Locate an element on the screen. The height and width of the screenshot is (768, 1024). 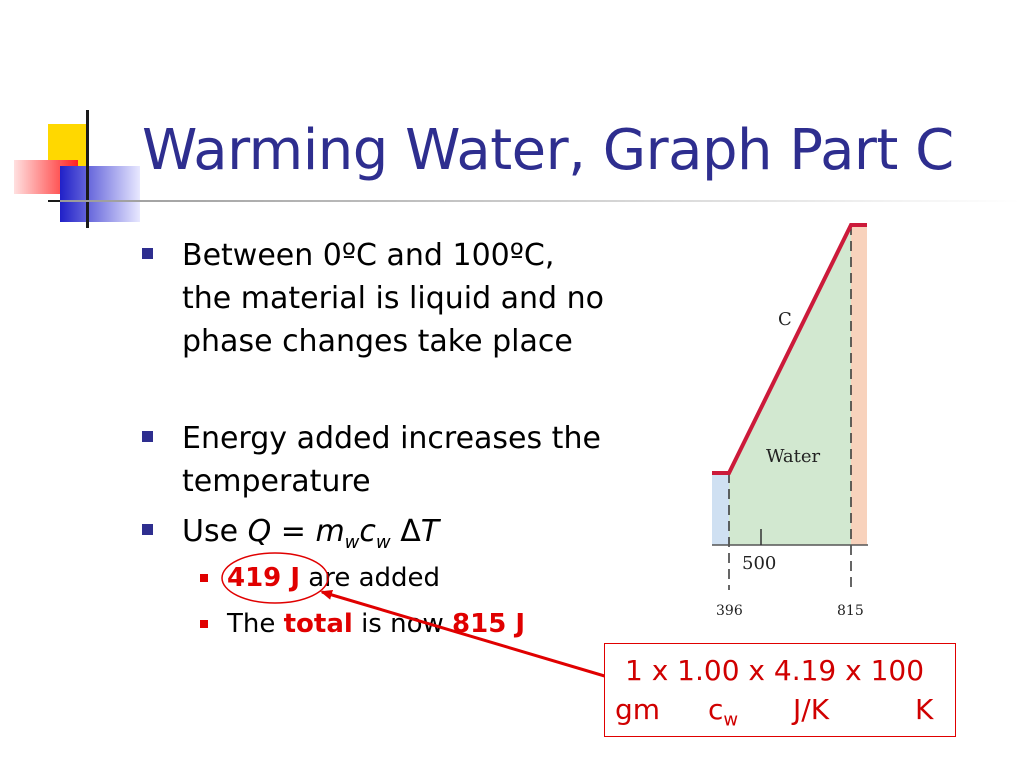
title-underline is located at coordinates (540, 201).